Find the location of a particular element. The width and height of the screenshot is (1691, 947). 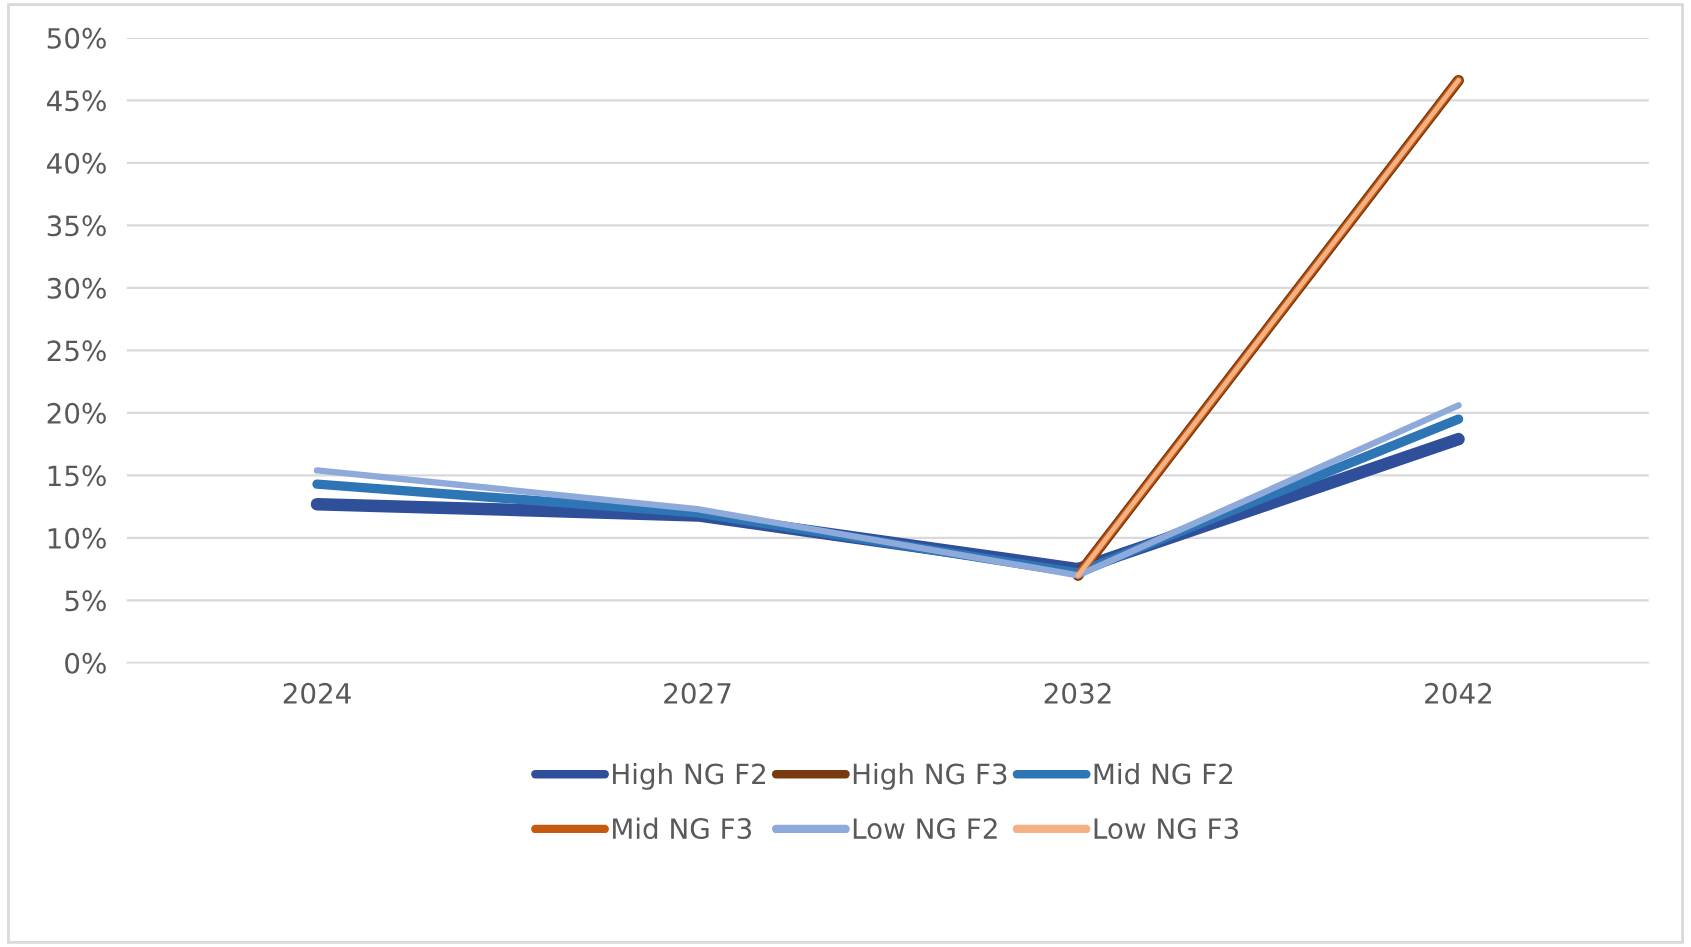

y-tick-label: 30% is located at coordinates (76, 288).